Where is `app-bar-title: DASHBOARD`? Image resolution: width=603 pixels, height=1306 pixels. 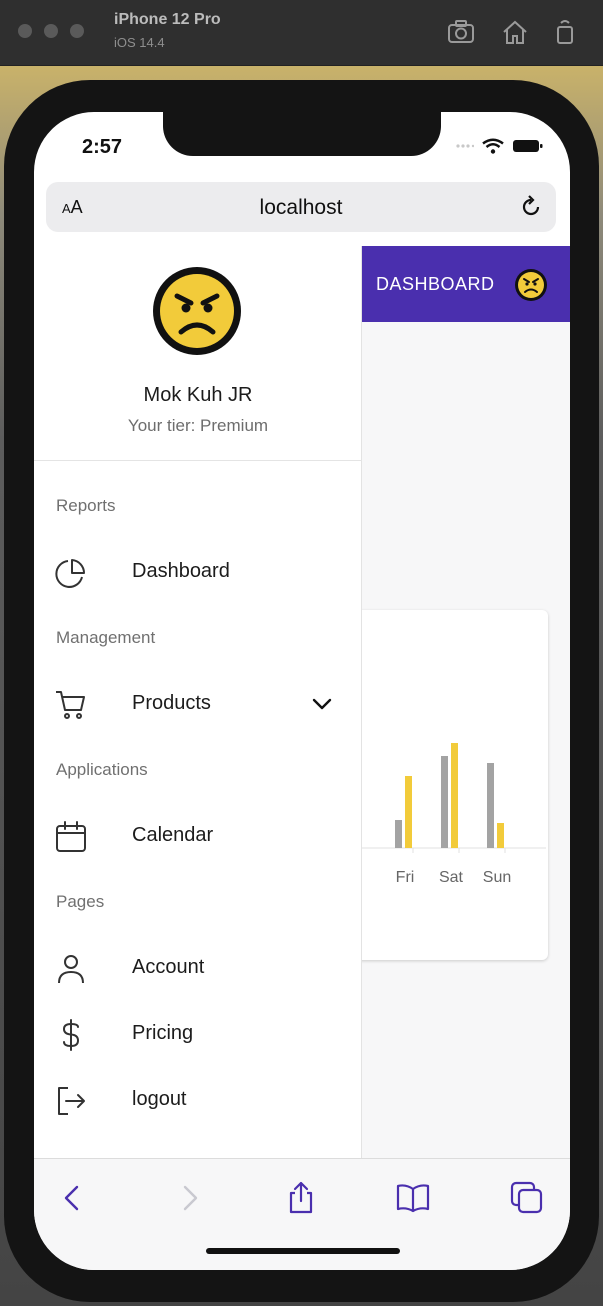 app-bar-title: DASHBOARD is located at coordinates (435, 284).